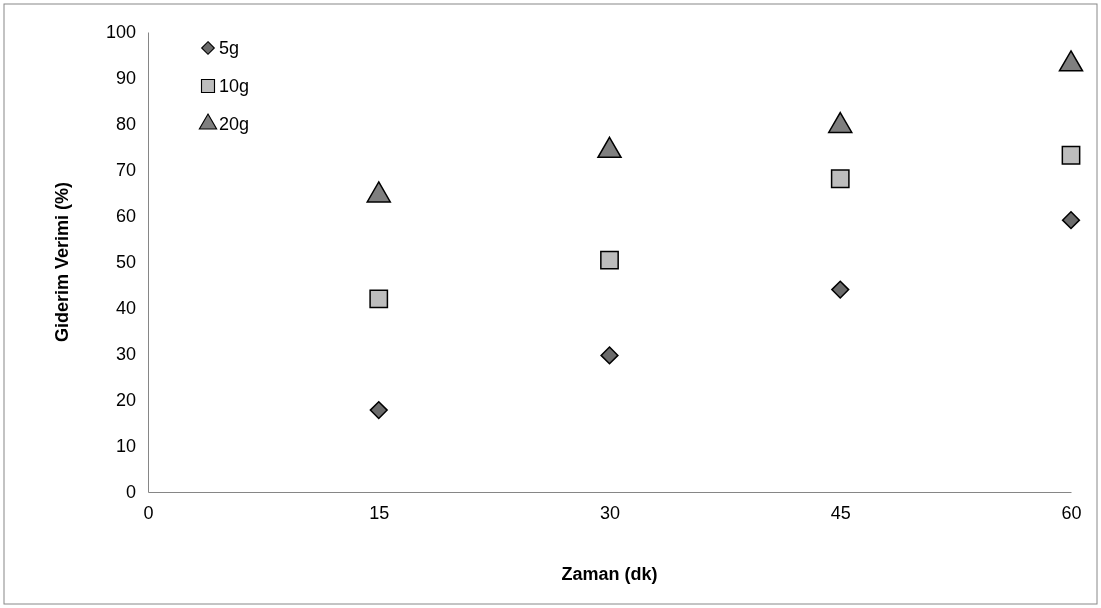  Describe the element at coordinates (610, 512) in the screenshot. I see `x-tick-label: 30` at that location.